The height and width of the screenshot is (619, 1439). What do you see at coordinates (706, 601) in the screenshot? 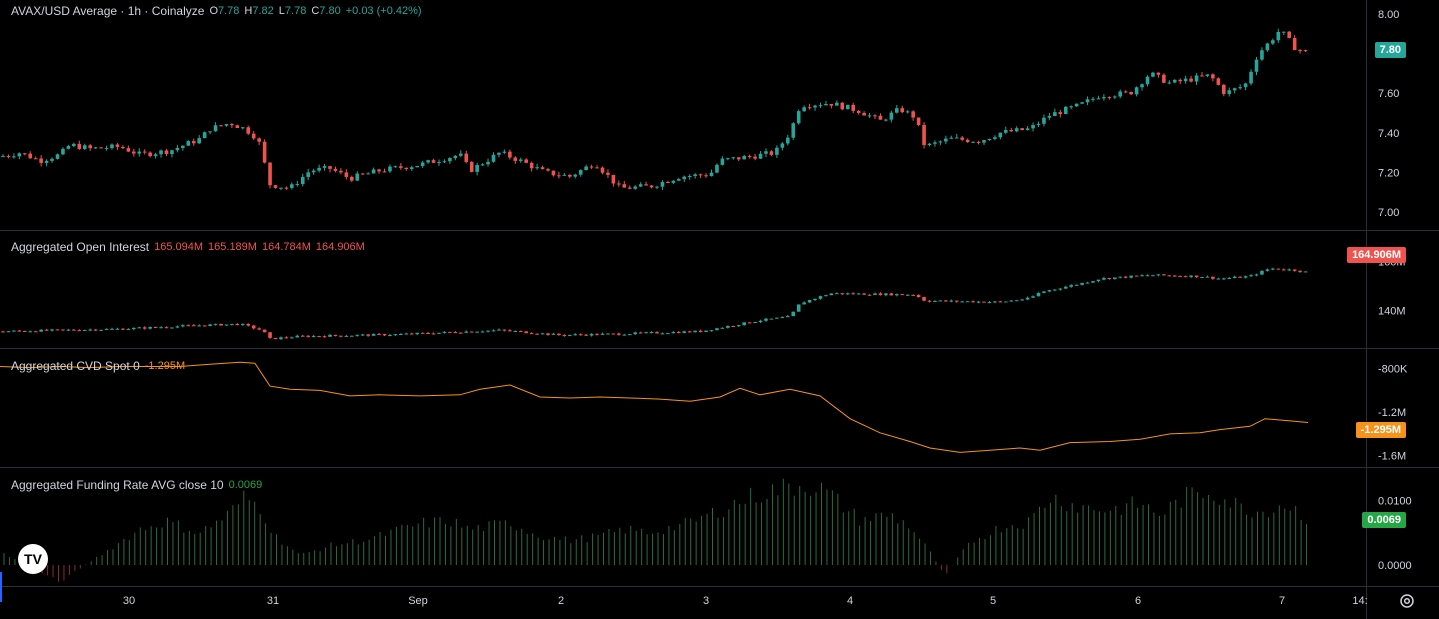
I see `time-tick-label: 3` at bounding box center [706, 601].